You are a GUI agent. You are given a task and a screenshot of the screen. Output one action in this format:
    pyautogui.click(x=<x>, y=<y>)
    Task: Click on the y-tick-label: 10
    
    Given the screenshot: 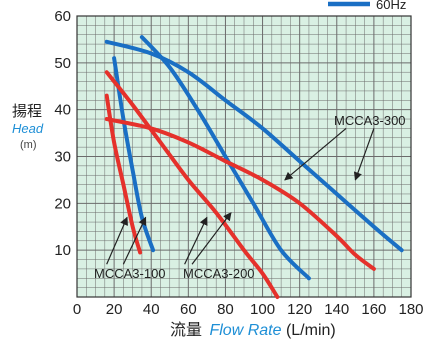 What is the action you would take?
    pyautogui.click(x=62, y=250)
    